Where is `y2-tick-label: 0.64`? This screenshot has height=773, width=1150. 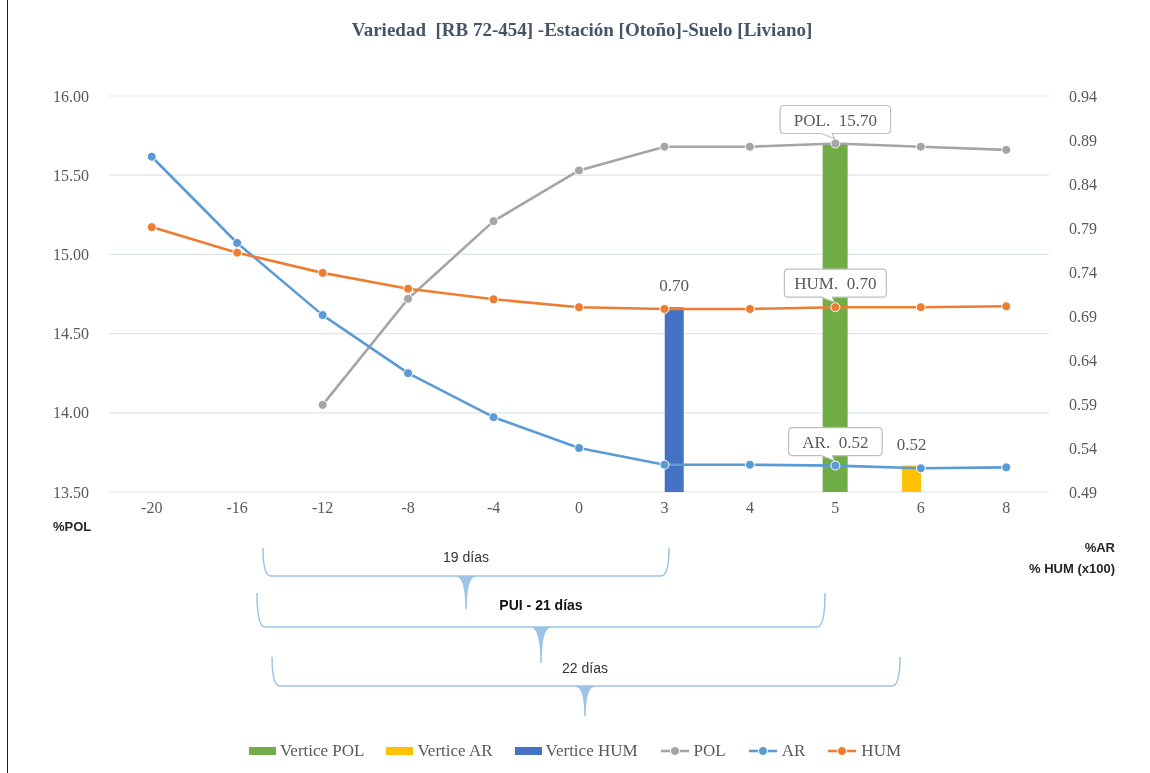
y2-tick-label: 0.64 is located at coordinates (1083, 360).